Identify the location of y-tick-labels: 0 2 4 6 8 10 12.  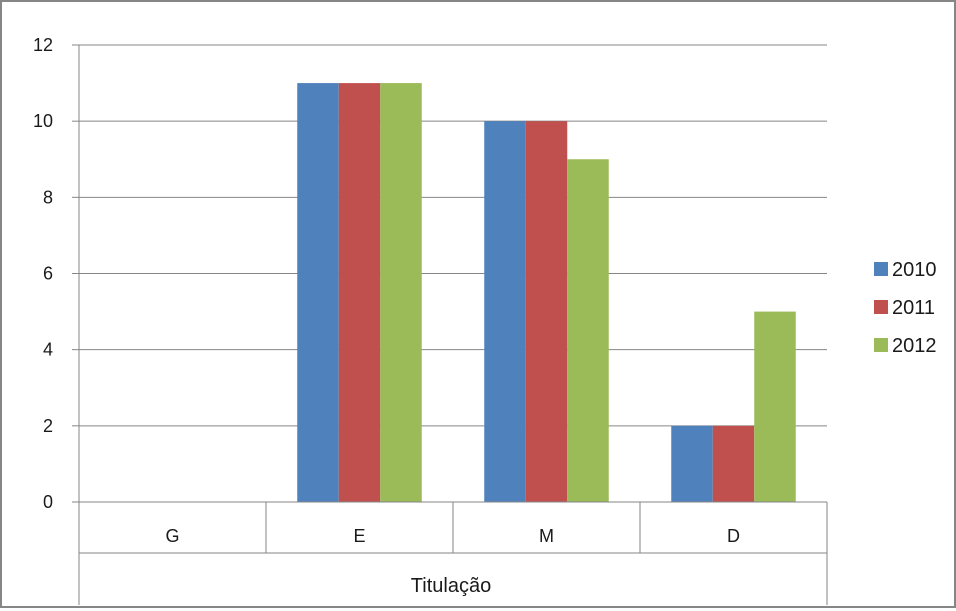
(43, 273).